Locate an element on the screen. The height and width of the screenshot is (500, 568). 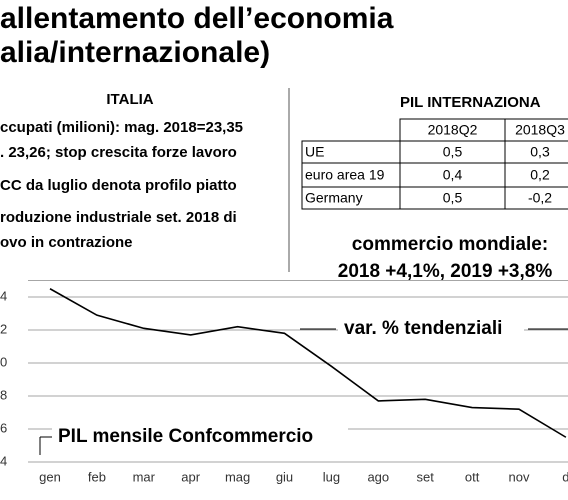
x-tick-label: mar is located at coordinates (144, 476).